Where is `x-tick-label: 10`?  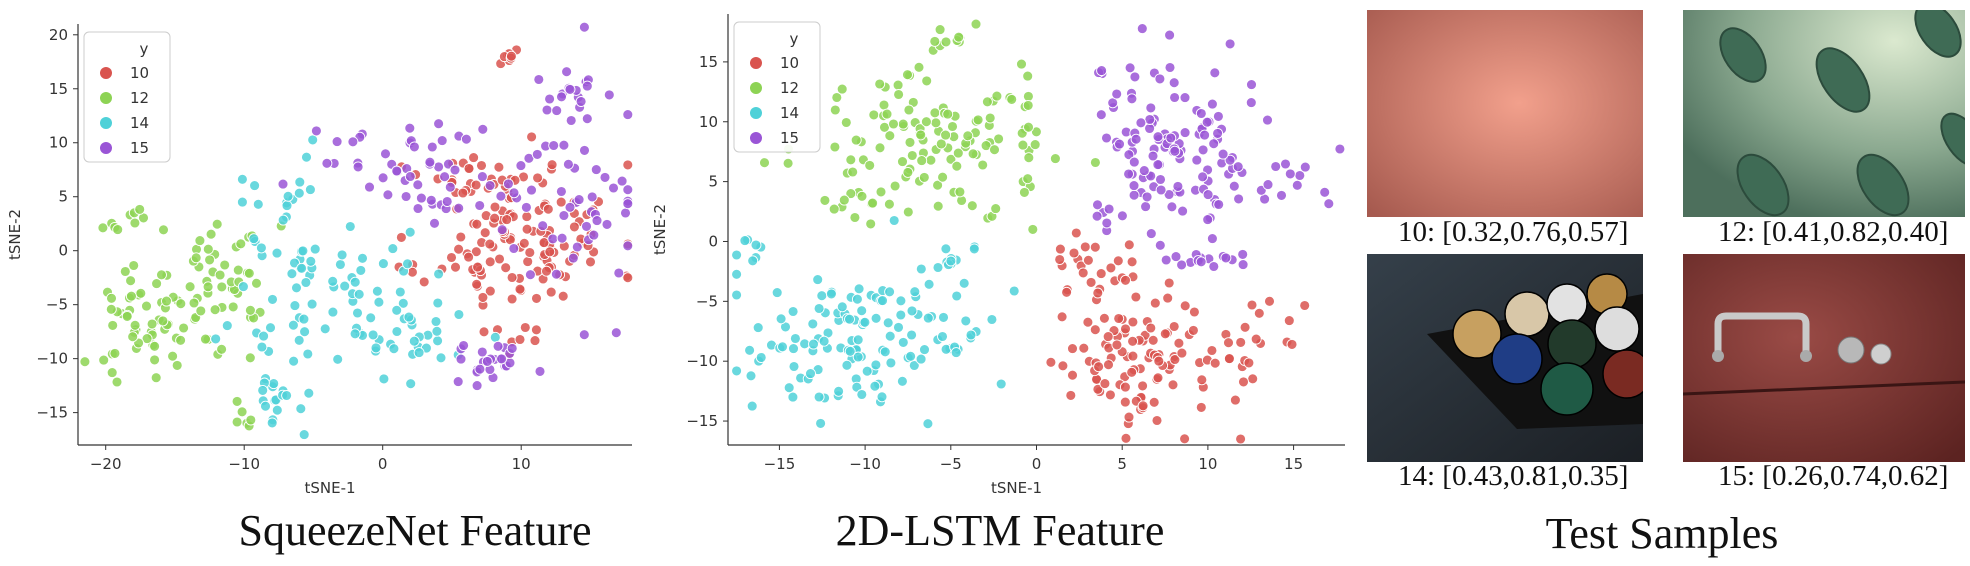
x-tick-label: 10 is located at coordinates (521, 464).